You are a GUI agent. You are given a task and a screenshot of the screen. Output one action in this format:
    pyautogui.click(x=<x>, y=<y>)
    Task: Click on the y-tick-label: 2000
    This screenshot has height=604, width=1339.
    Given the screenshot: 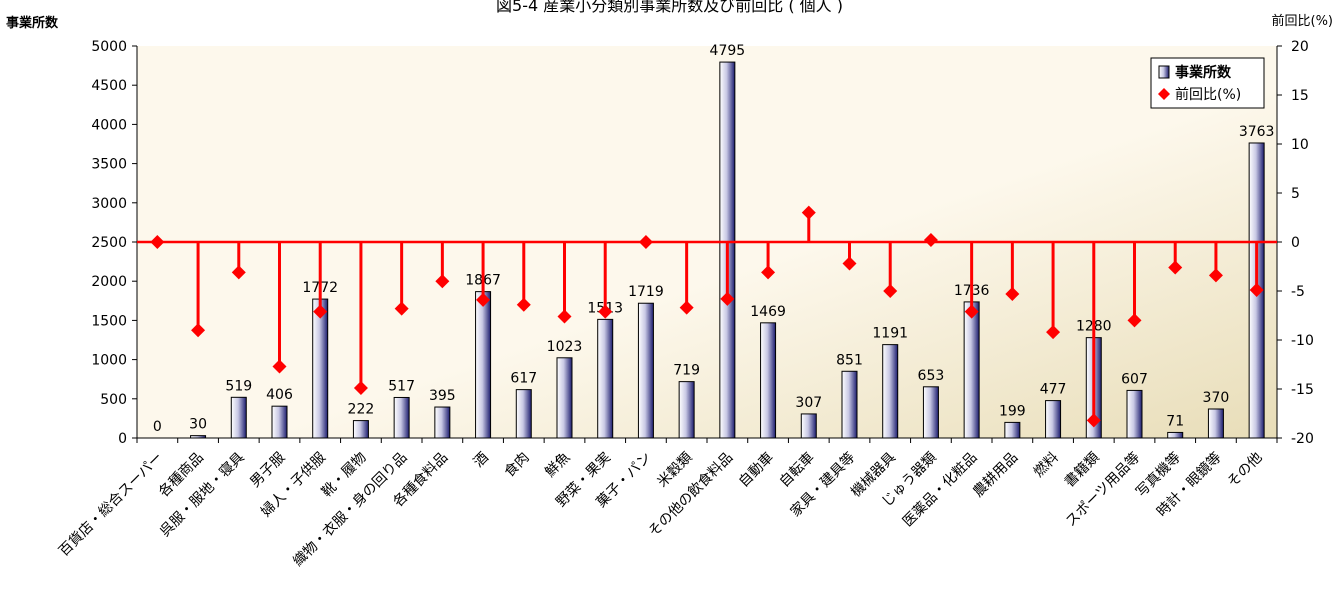 What is the action you would take?
    pyautogui.click(x=109, y=282)
    